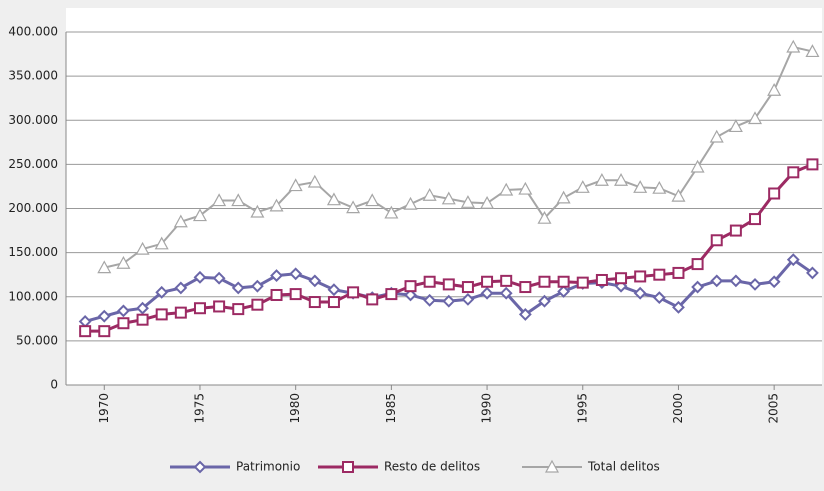  I want to click on x-tick-label: 1995, so click(582, 408).